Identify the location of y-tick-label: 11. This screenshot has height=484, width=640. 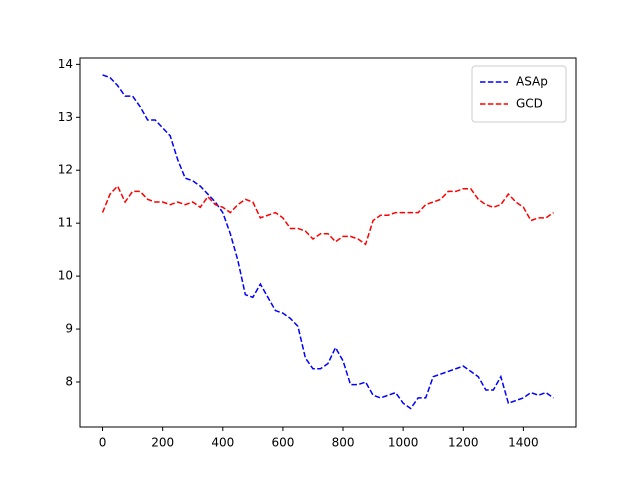
(65, 223).